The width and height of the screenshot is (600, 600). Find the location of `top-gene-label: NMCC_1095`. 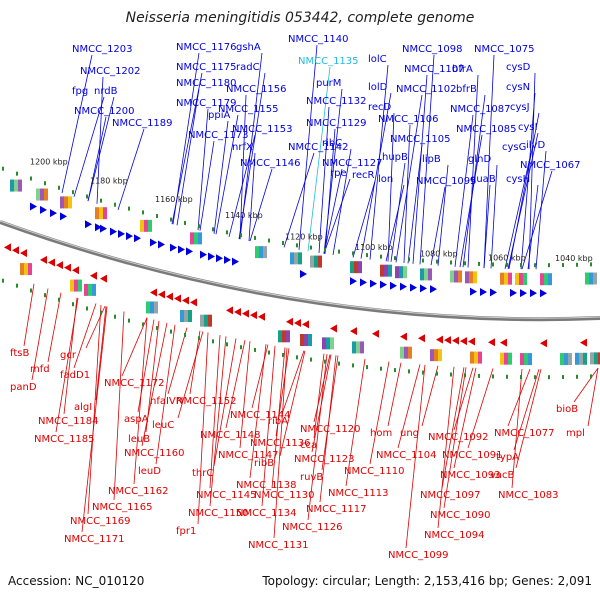

top-gene-label: NMCC_1095 is located at coordinates (446, 181).